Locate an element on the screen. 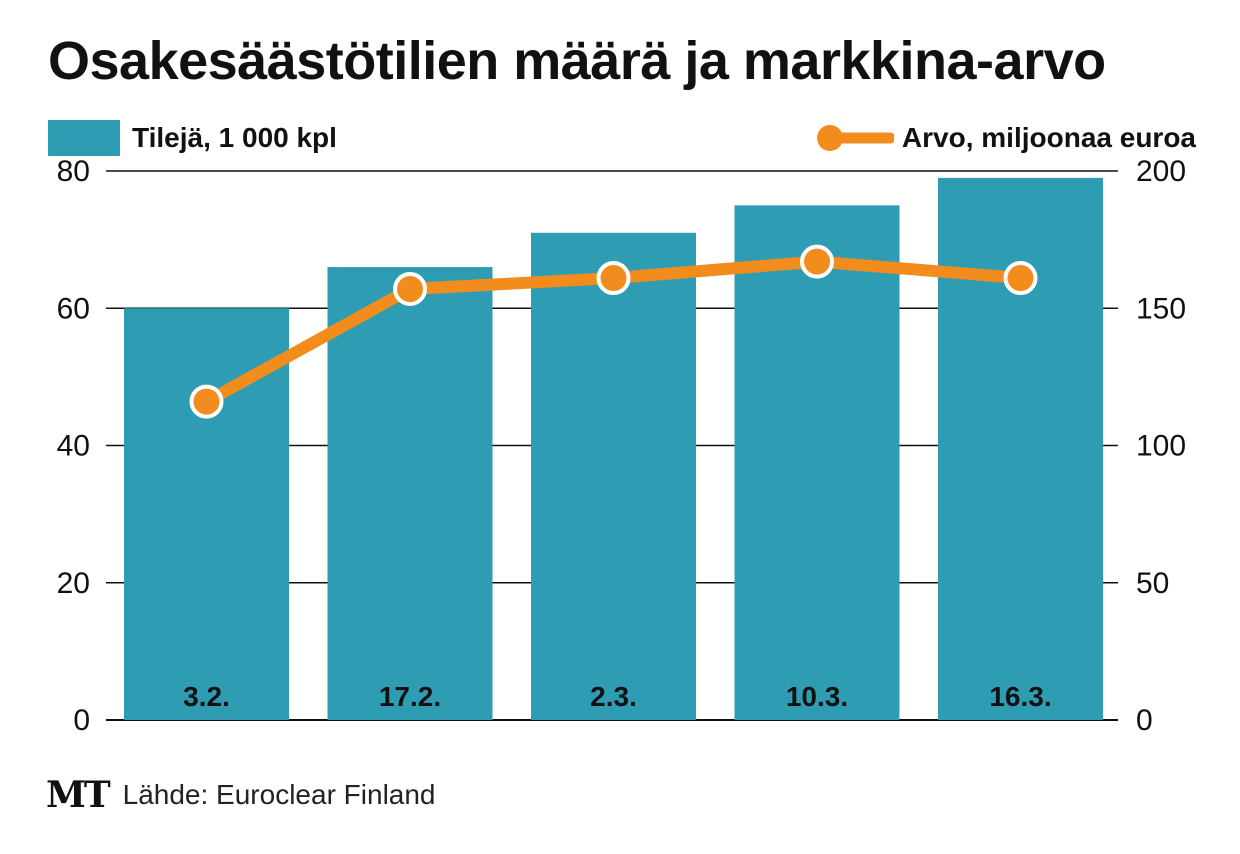 The image size is (1240, 854). mt-logo: MT is located at coordinates (78, 795).